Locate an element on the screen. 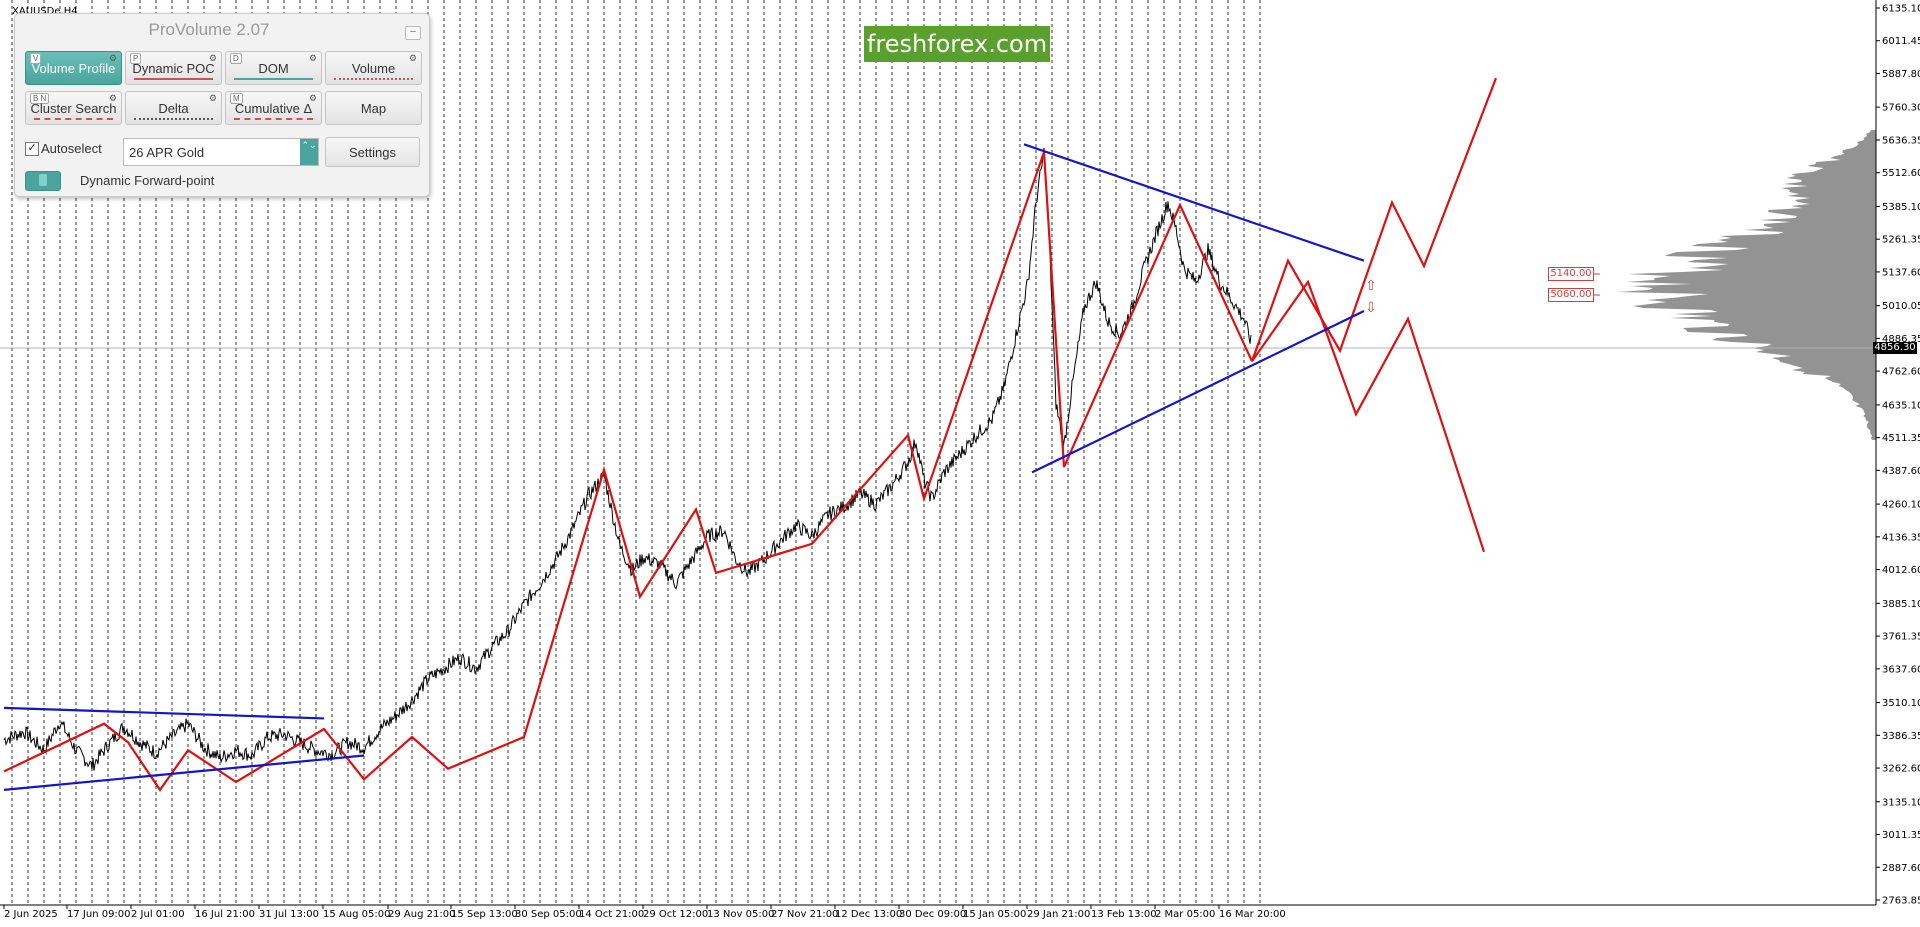 Image resolution: width=1920 pixels, height=927 pixels. x-tick-label: 31 Jul 13:00 is located at coordinates (289, 914).